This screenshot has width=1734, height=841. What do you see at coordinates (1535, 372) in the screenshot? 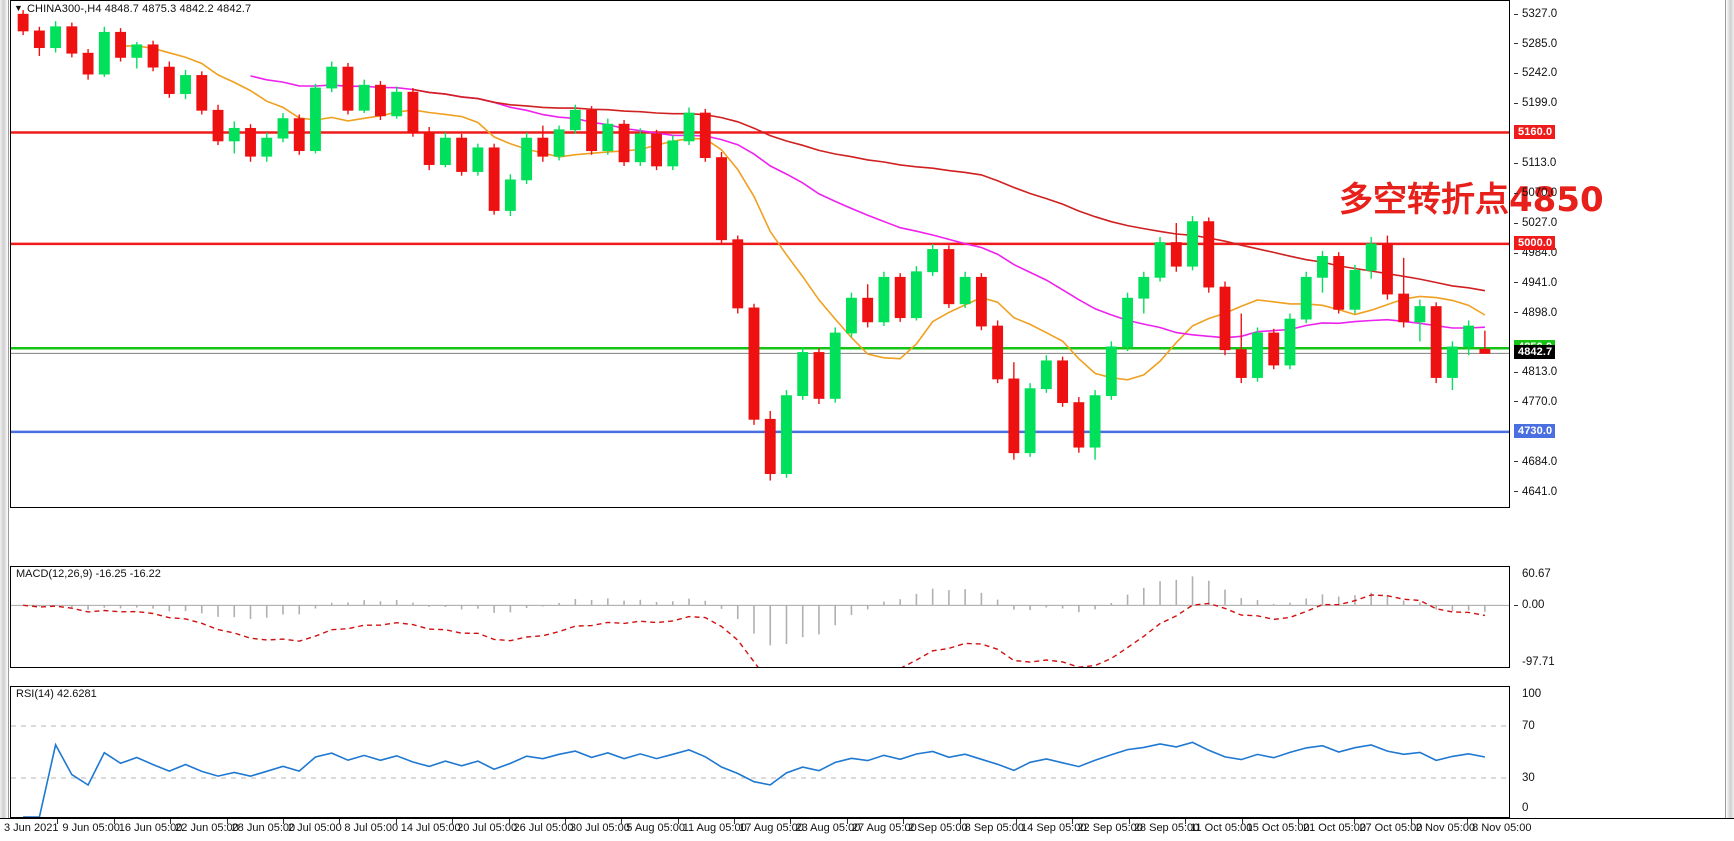
I see `price-tick: 4813.0` at bounding box center [1535, 372].